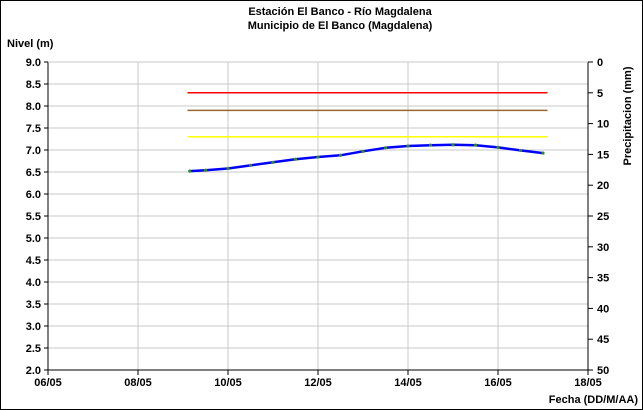 The height and width of the screenshot is (410, 643). Describe the element at coordinates (33, 195) in the screenshot. I see `y-left-tick-label: 6.0` at that location.